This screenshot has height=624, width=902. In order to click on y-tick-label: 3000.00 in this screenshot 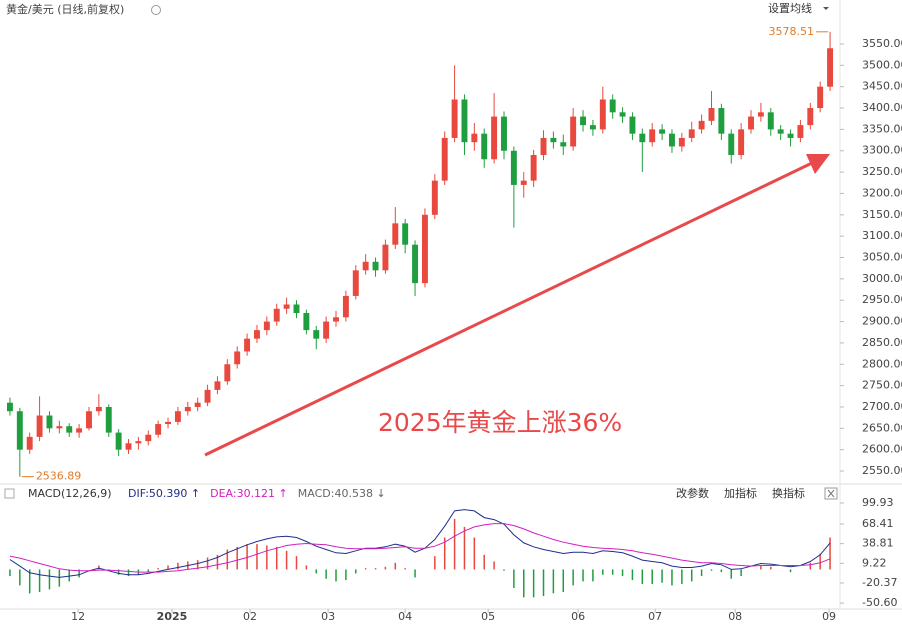, I will do `click(882, 278)`.